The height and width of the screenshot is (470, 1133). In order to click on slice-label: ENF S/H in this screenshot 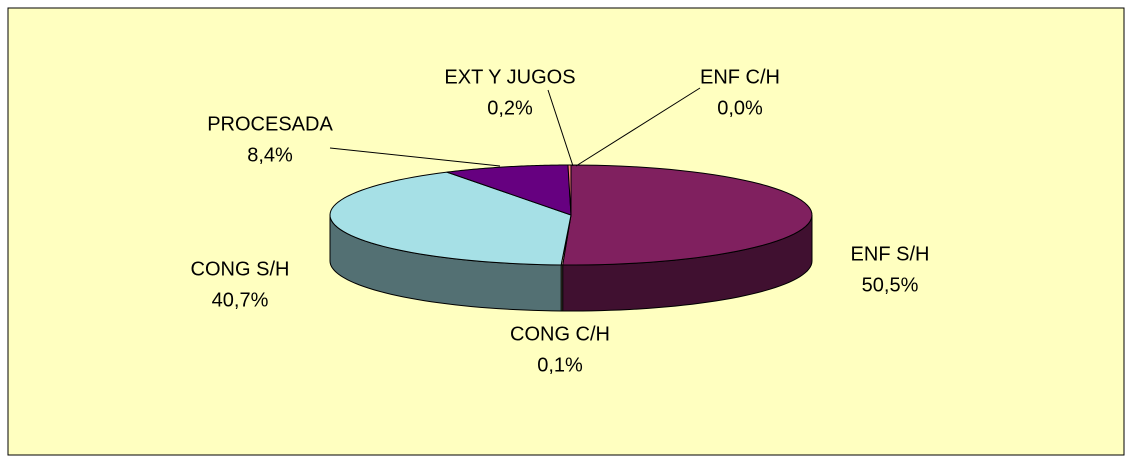, I will do `click(890, 254)`.